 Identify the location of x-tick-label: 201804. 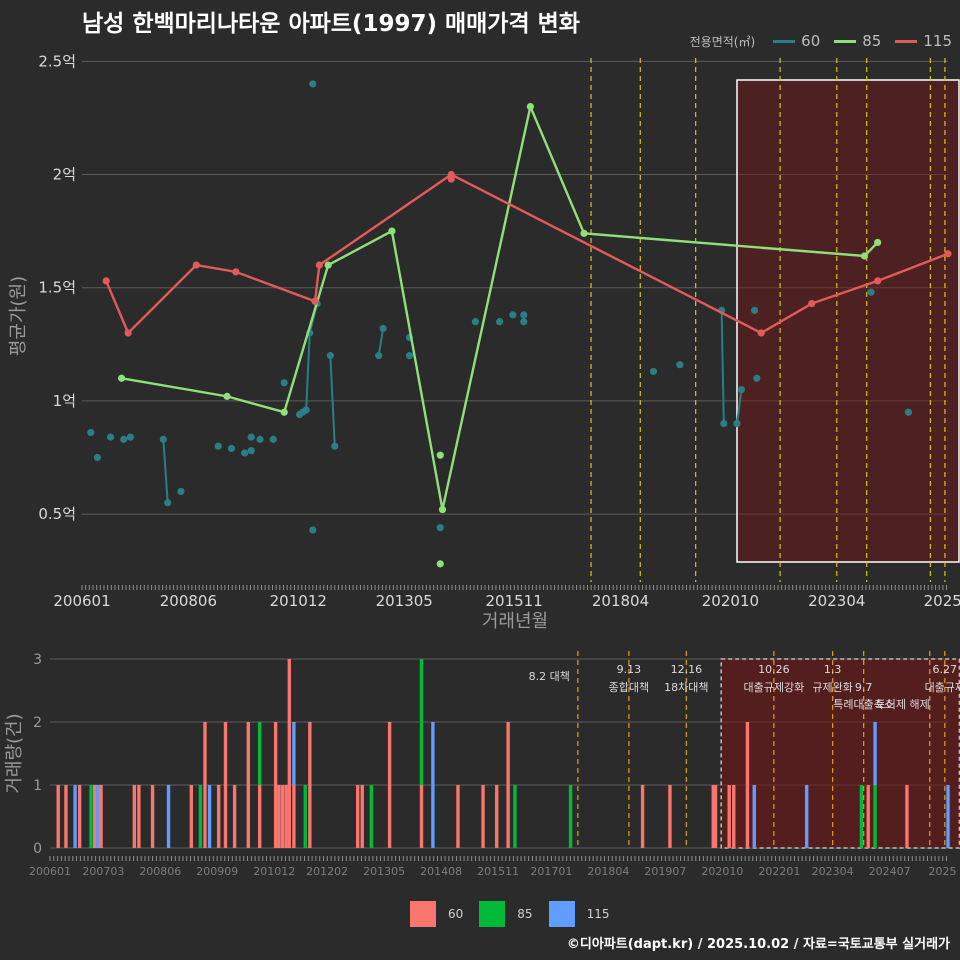
(620, 601).